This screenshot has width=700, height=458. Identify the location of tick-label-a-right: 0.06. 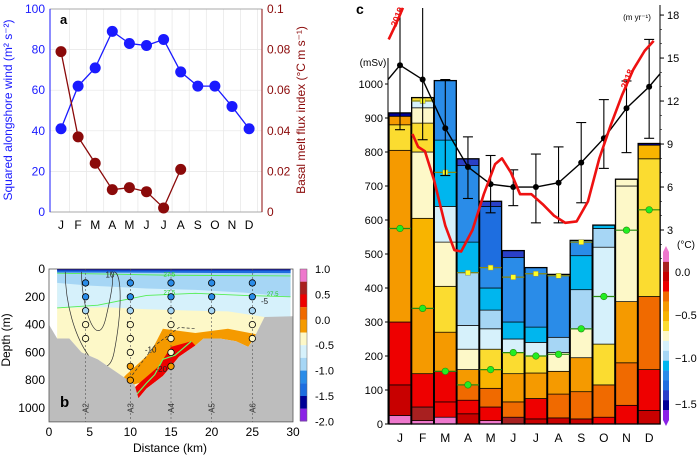
(279, 90).